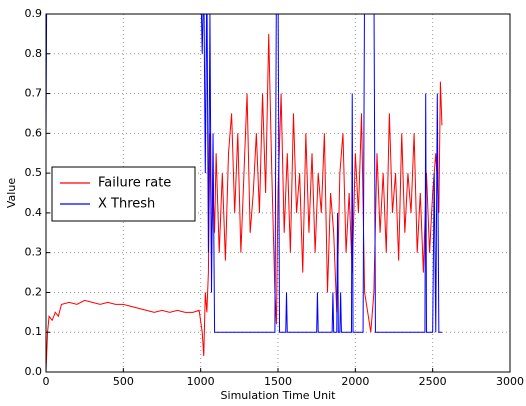 Image resolution: width=526 pixels, height=406 pixels. What do you see at coordinates (34, 212) in the screenshot?
I see `y-tick-label: 0.4` at bounding box center [34, 212].